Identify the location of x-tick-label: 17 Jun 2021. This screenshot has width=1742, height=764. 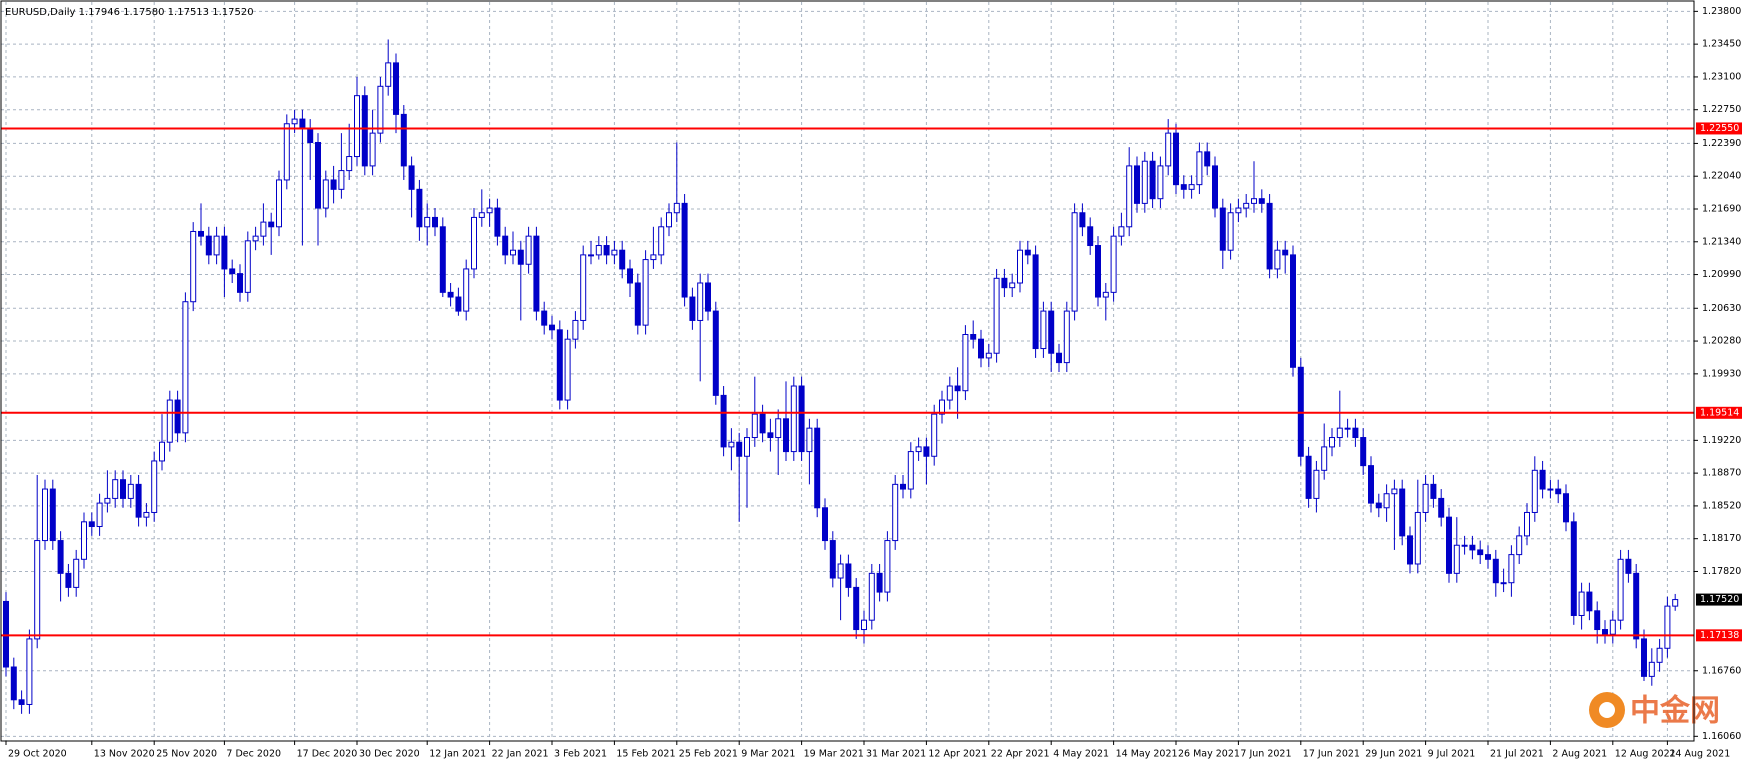
(1331, 754).